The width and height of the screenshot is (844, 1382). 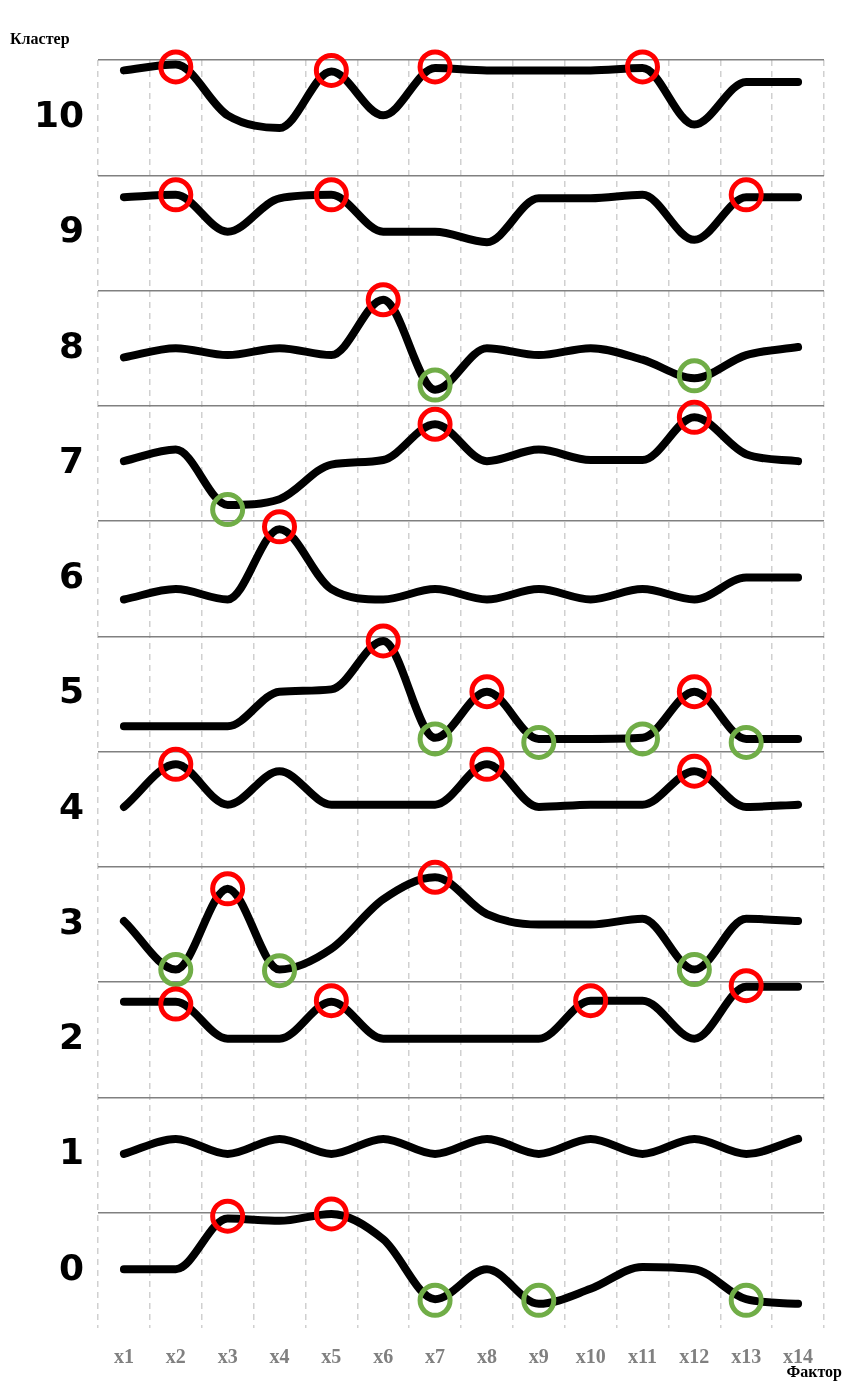 I want to click on y-tick-label: 6, so click(x=71, y=576).